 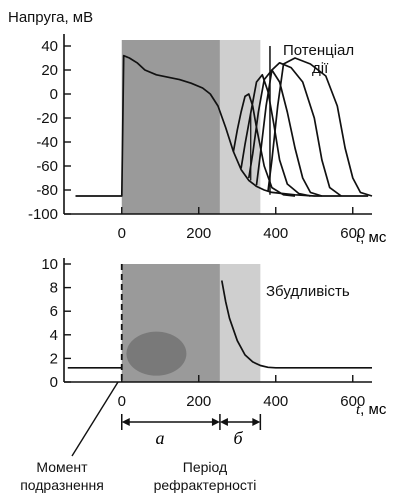 I want to click on top-legend-line1: Потенціал, so click(x=318, y=50).